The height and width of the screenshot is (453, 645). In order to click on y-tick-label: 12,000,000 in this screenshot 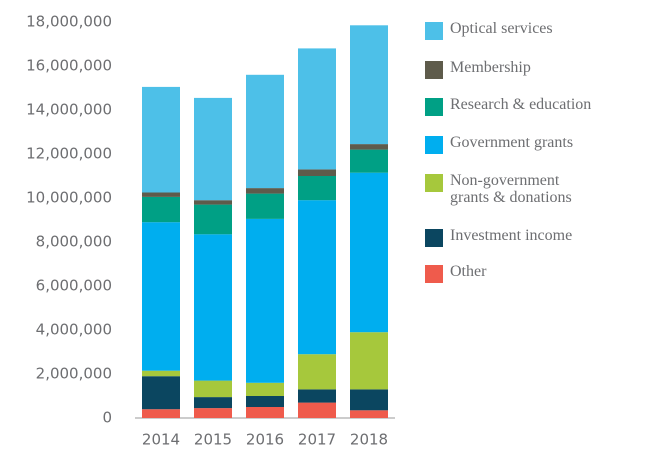, I will do `click(69, 154)`.